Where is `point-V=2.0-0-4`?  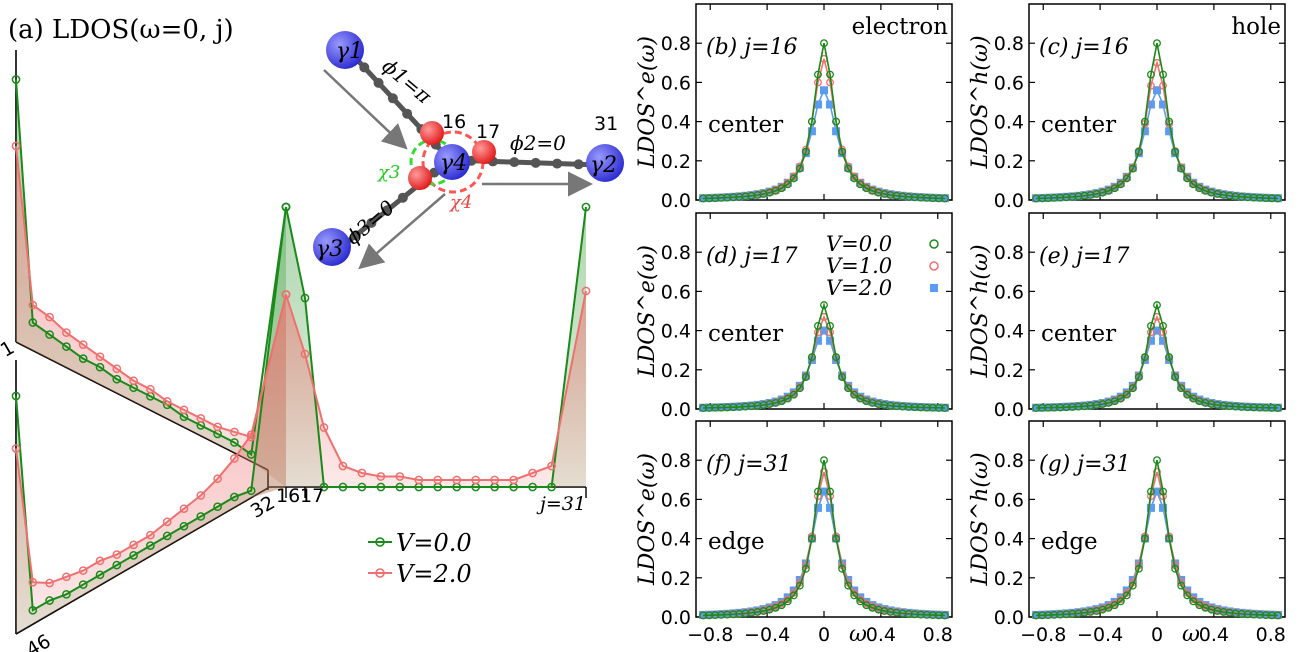 point-V=2.0-0-4 is located at coordinates (83, 344).